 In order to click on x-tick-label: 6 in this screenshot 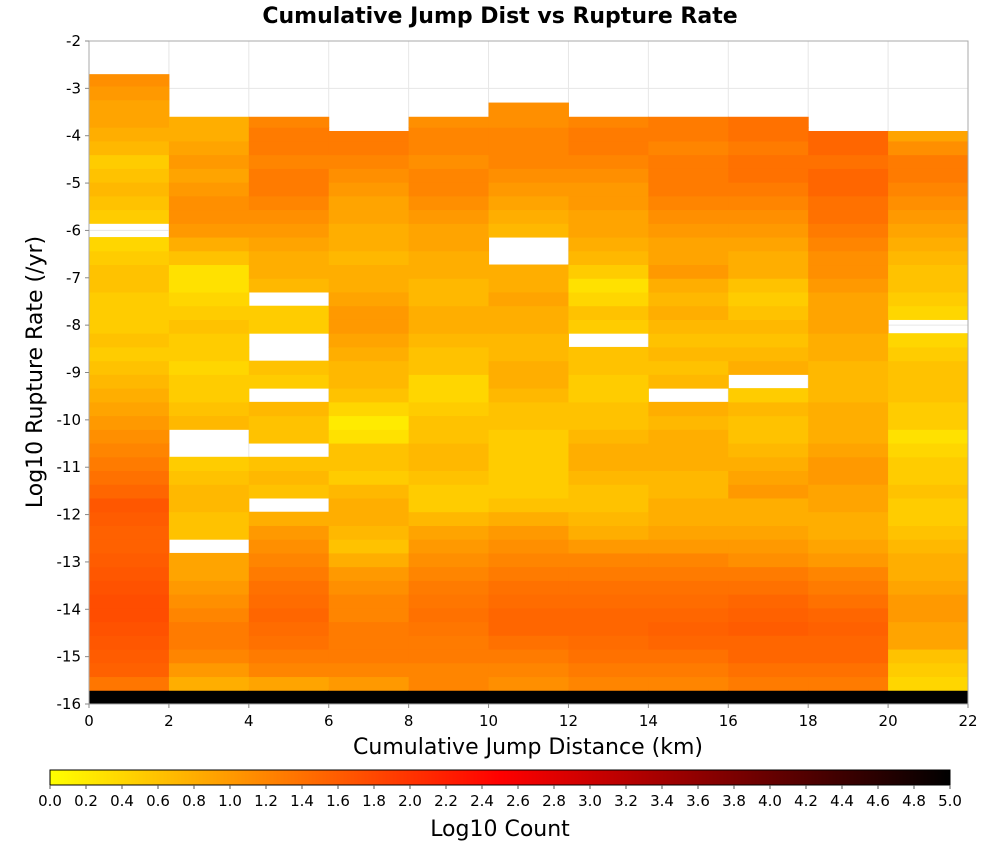, I will do `click(329, 721)`.